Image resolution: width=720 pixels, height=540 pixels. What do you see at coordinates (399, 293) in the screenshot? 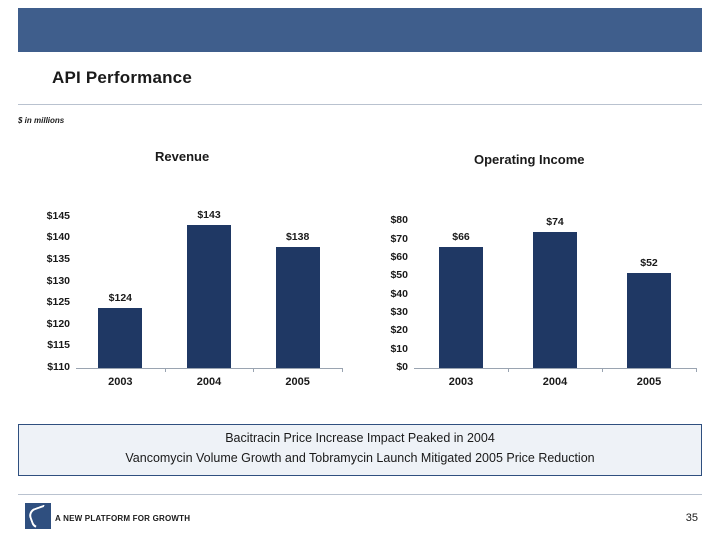
I see `y-axis-tick-label: $40` at bounding box center [399, 293].